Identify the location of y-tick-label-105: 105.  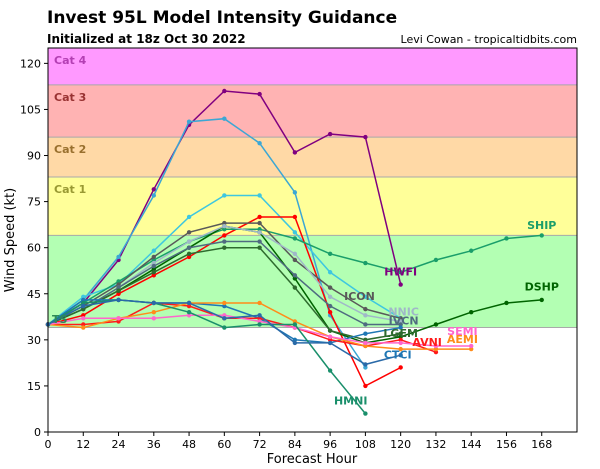
(30, 109).